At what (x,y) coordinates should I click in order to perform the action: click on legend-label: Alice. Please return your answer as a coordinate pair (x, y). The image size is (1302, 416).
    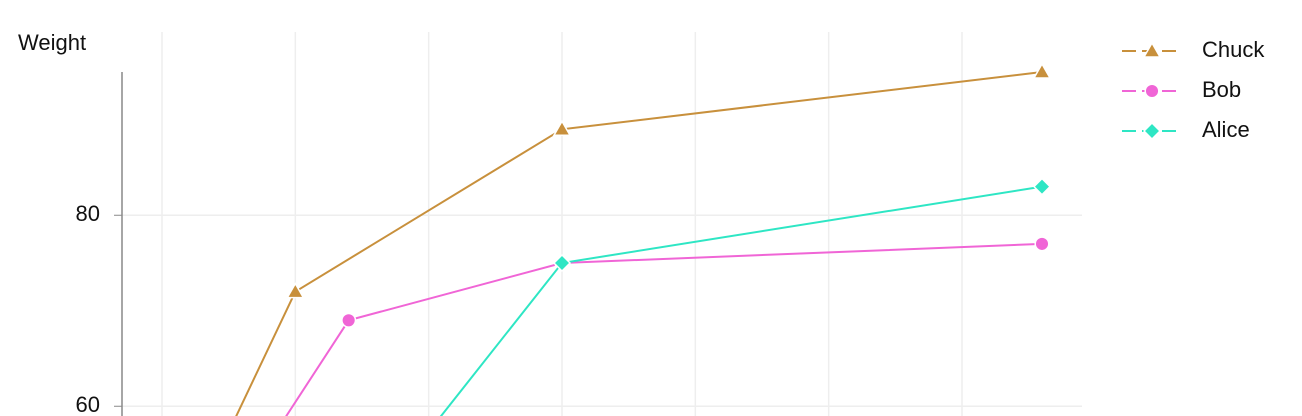
    Looking at the image, I should click on (1226, 129).